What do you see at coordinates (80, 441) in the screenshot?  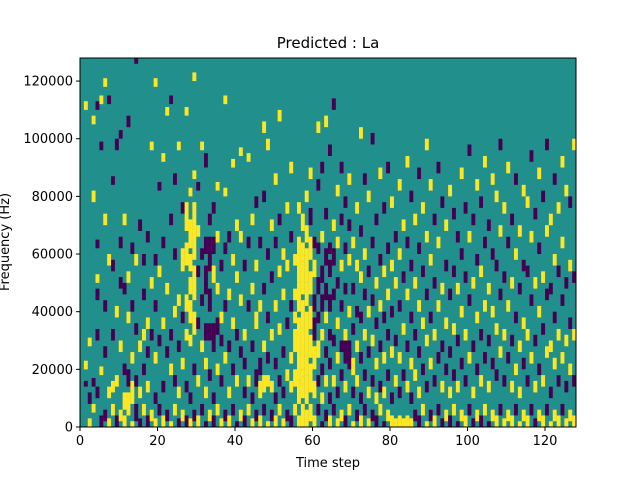 I see `x-tick-label: 0` at bounding box center [80, 441].